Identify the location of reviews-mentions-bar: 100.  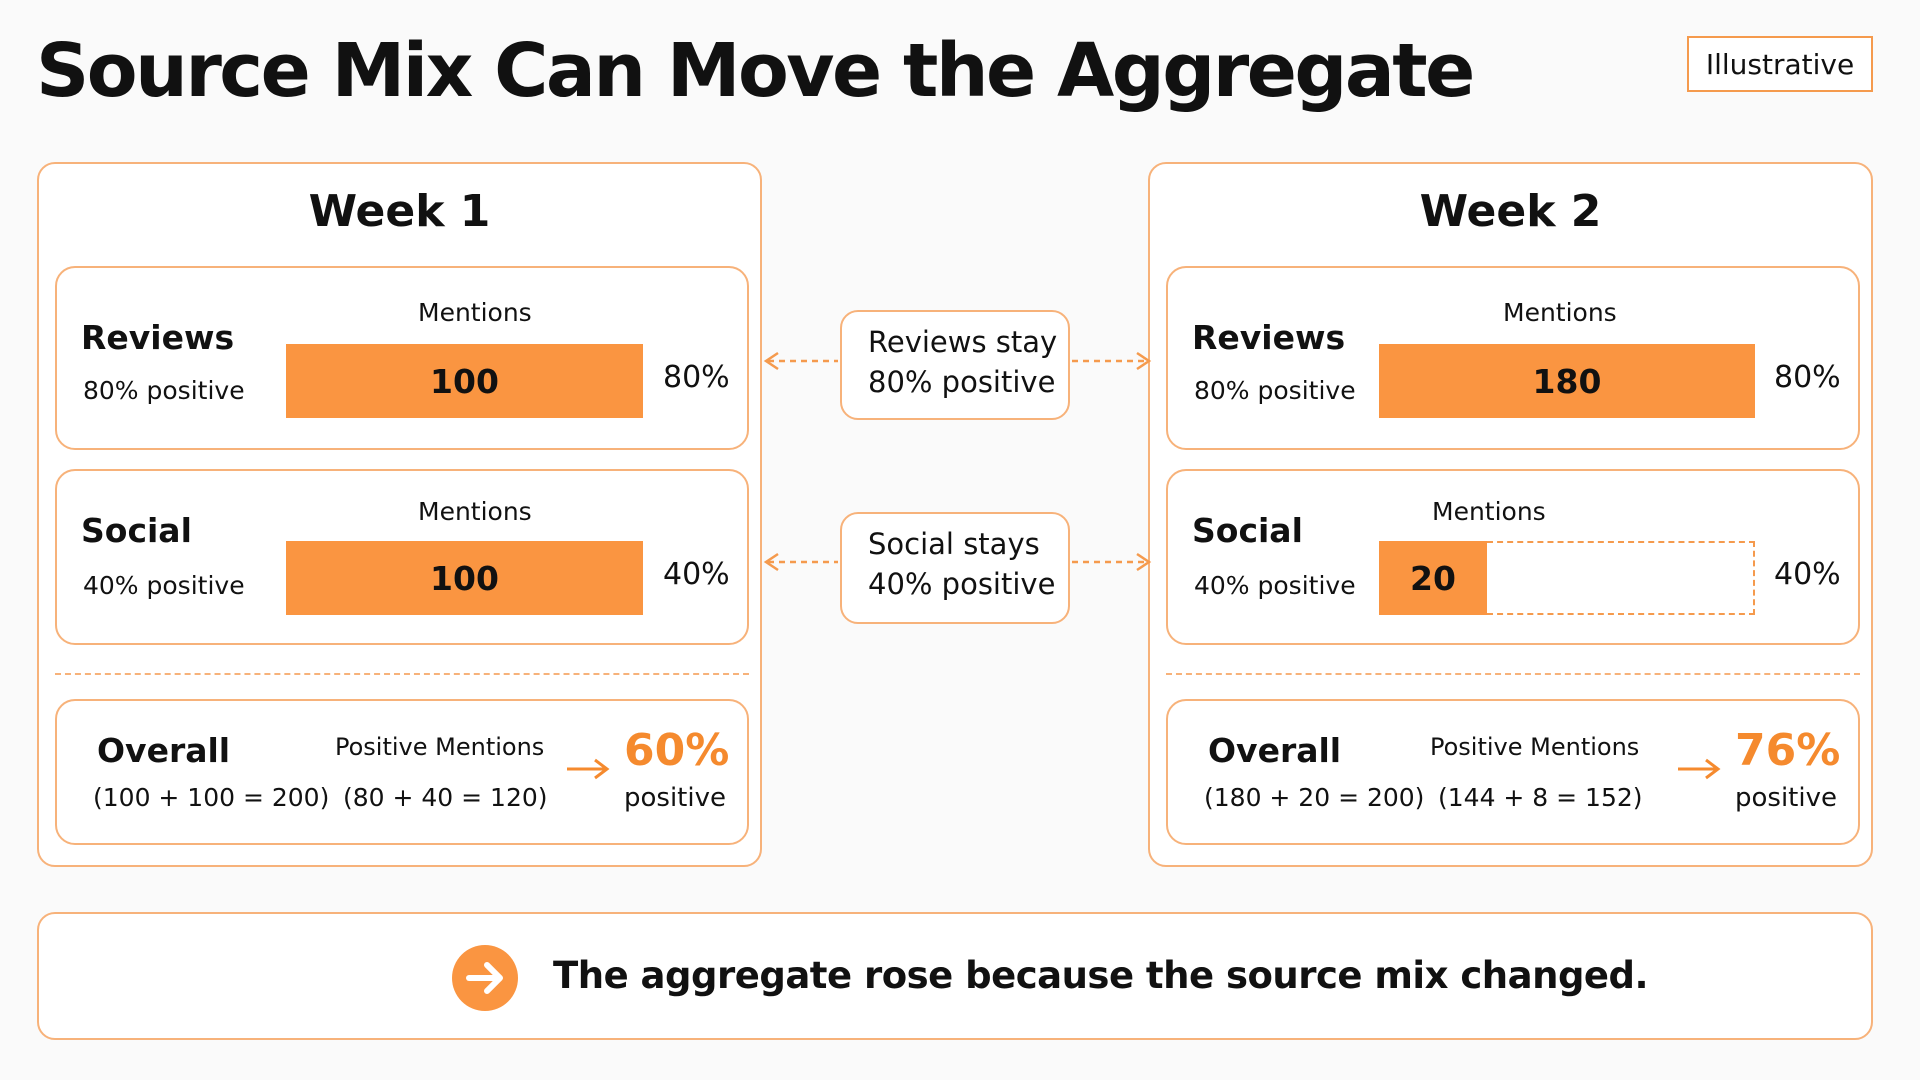
(464, 381).